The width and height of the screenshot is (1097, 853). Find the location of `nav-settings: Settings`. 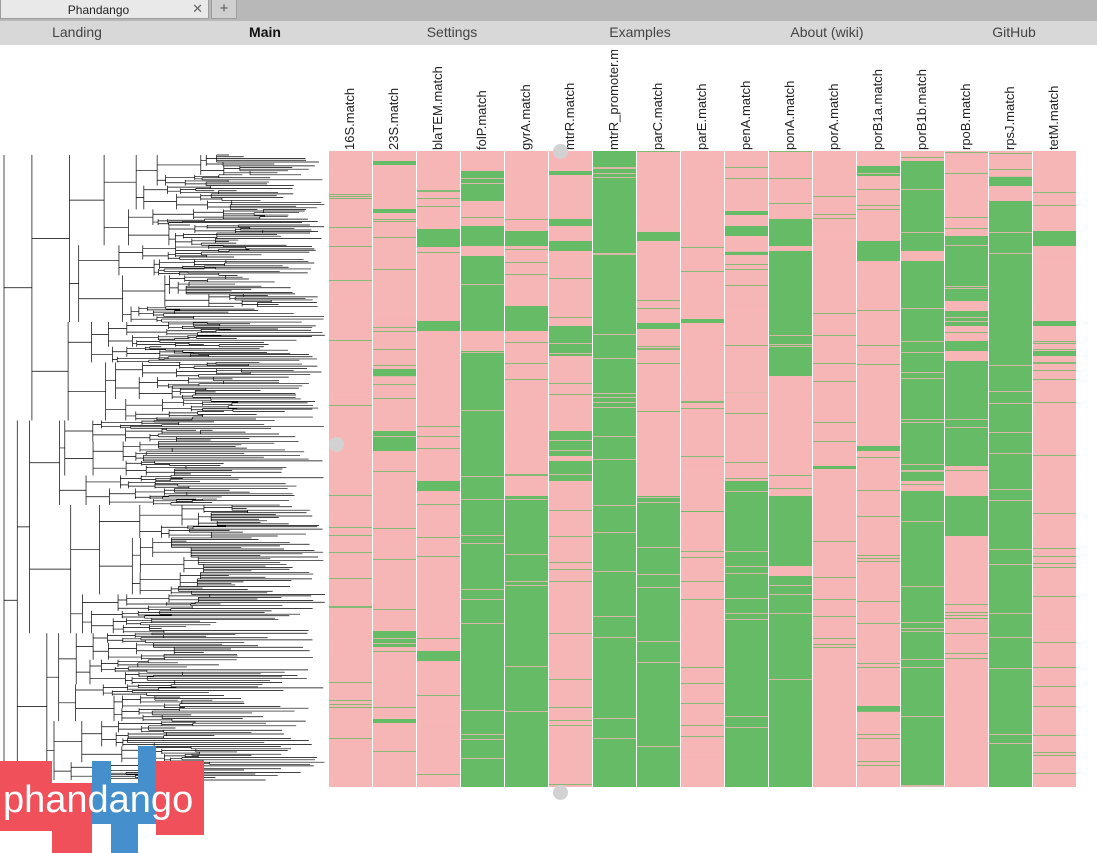

nav-settings: Settings is located at coordinates (452, 32).